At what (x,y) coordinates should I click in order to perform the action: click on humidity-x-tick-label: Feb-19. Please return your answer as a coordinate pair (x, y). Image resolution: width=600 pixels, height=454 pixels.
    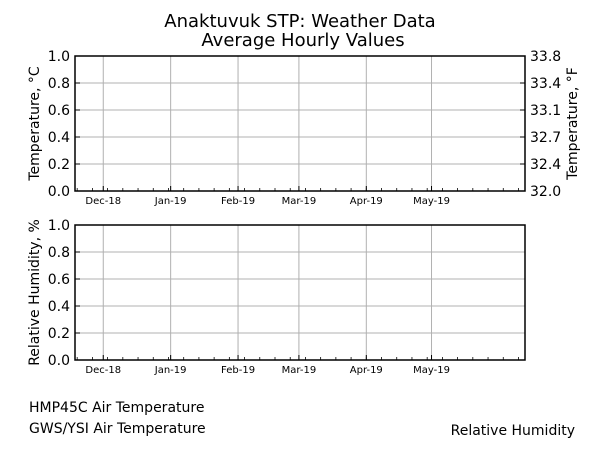
    Looking at the image, I should click on (238, 370).